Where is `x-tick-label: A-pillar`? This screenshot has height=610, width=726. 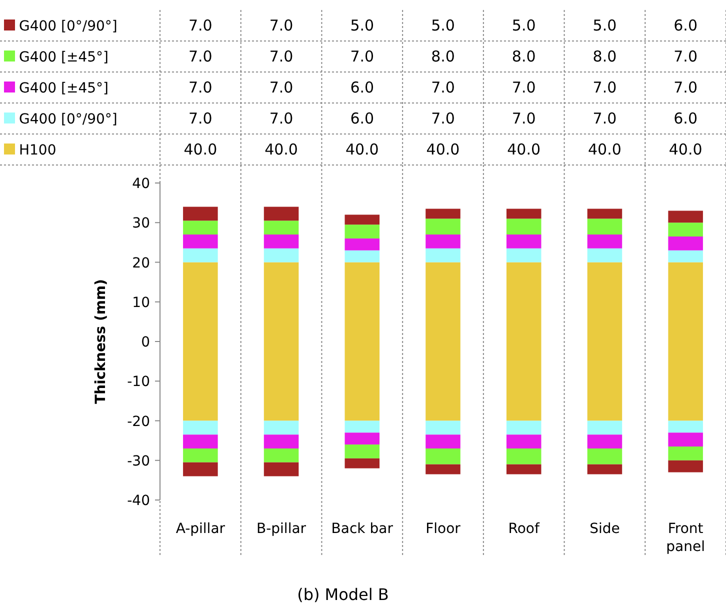
x-tick-label: A-pillar is located at coordinates (201, 529).